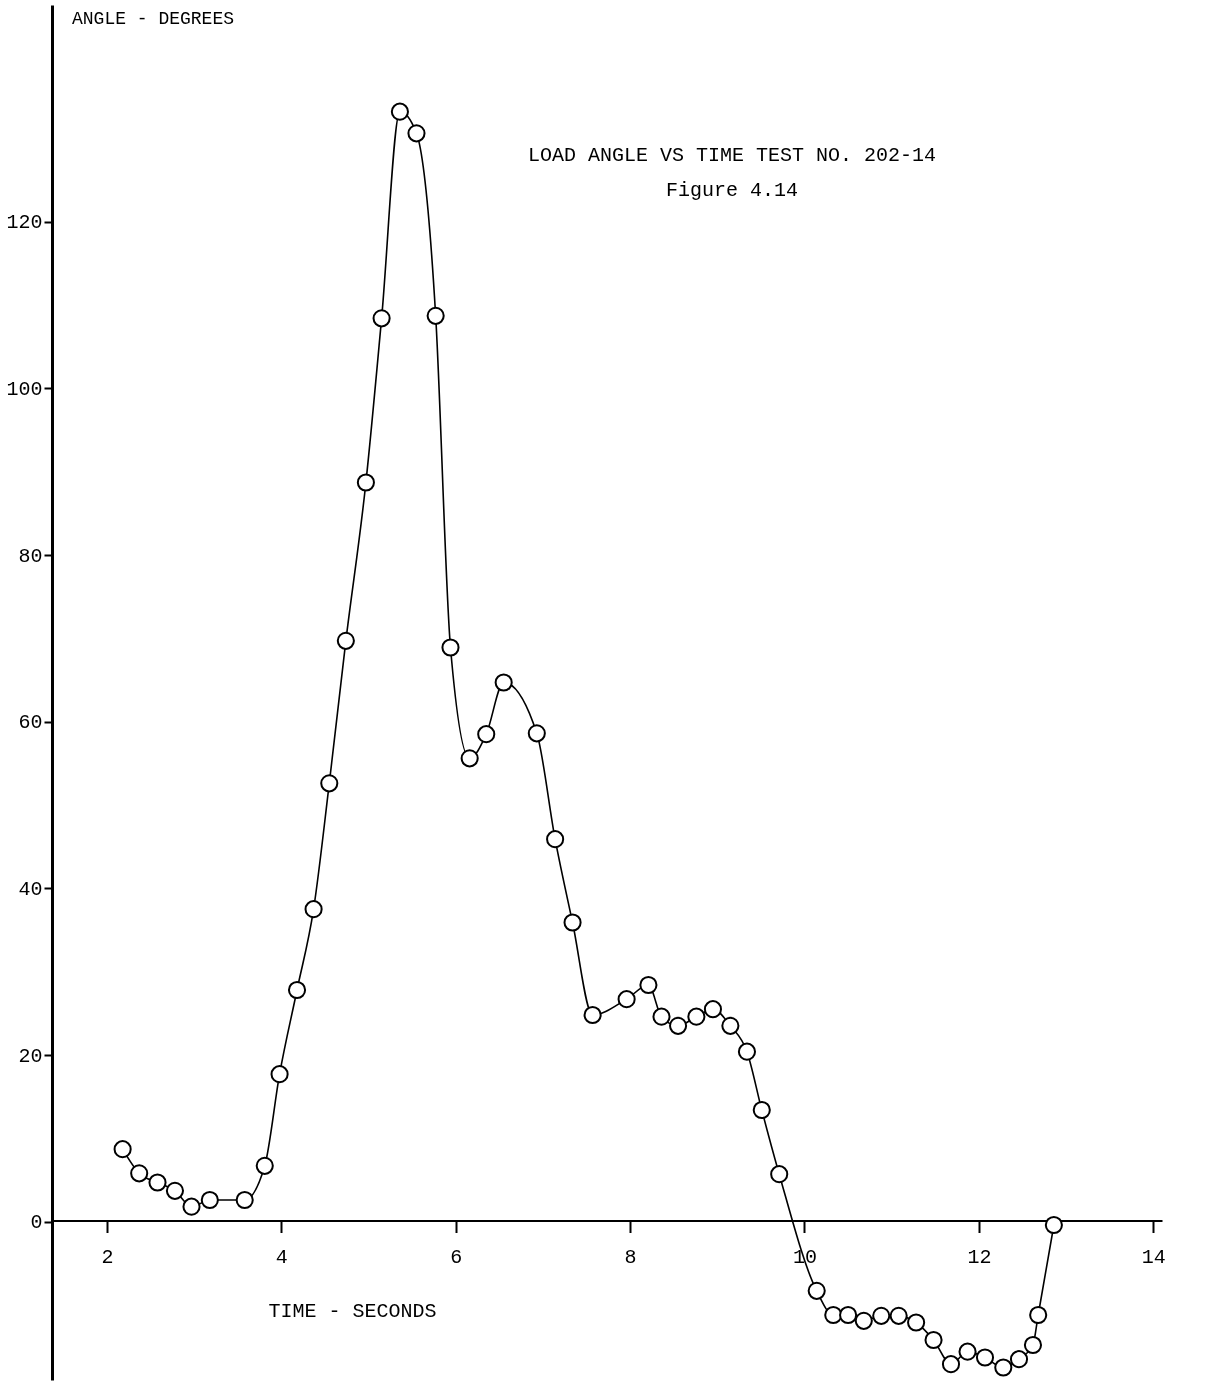 This screenshot has height=1395, width=1214. Describe the element at coordinates (732, 190) in the screenshot. I see `text: Figure 4.14` at that location.